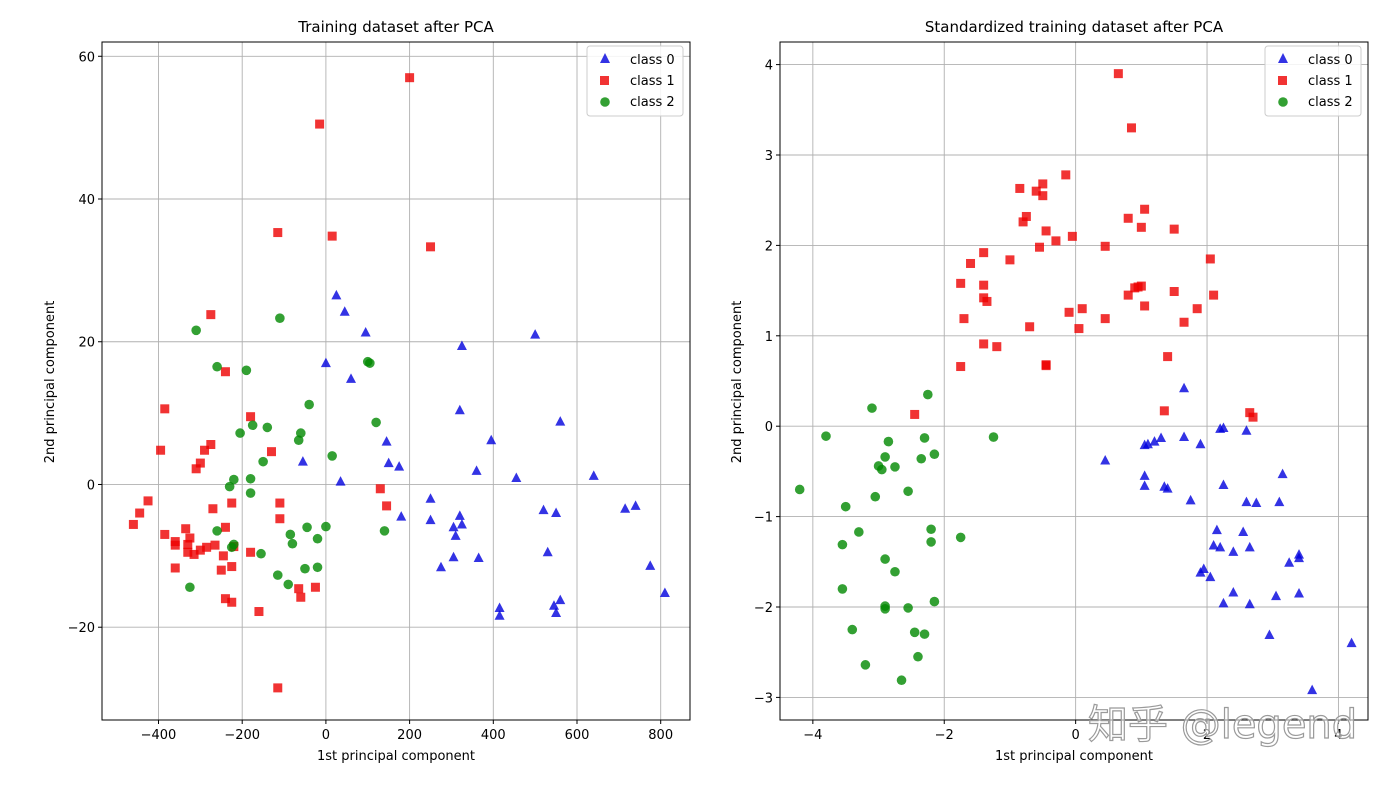  I want to click on y-tick-label: −20, so click(81, 628).